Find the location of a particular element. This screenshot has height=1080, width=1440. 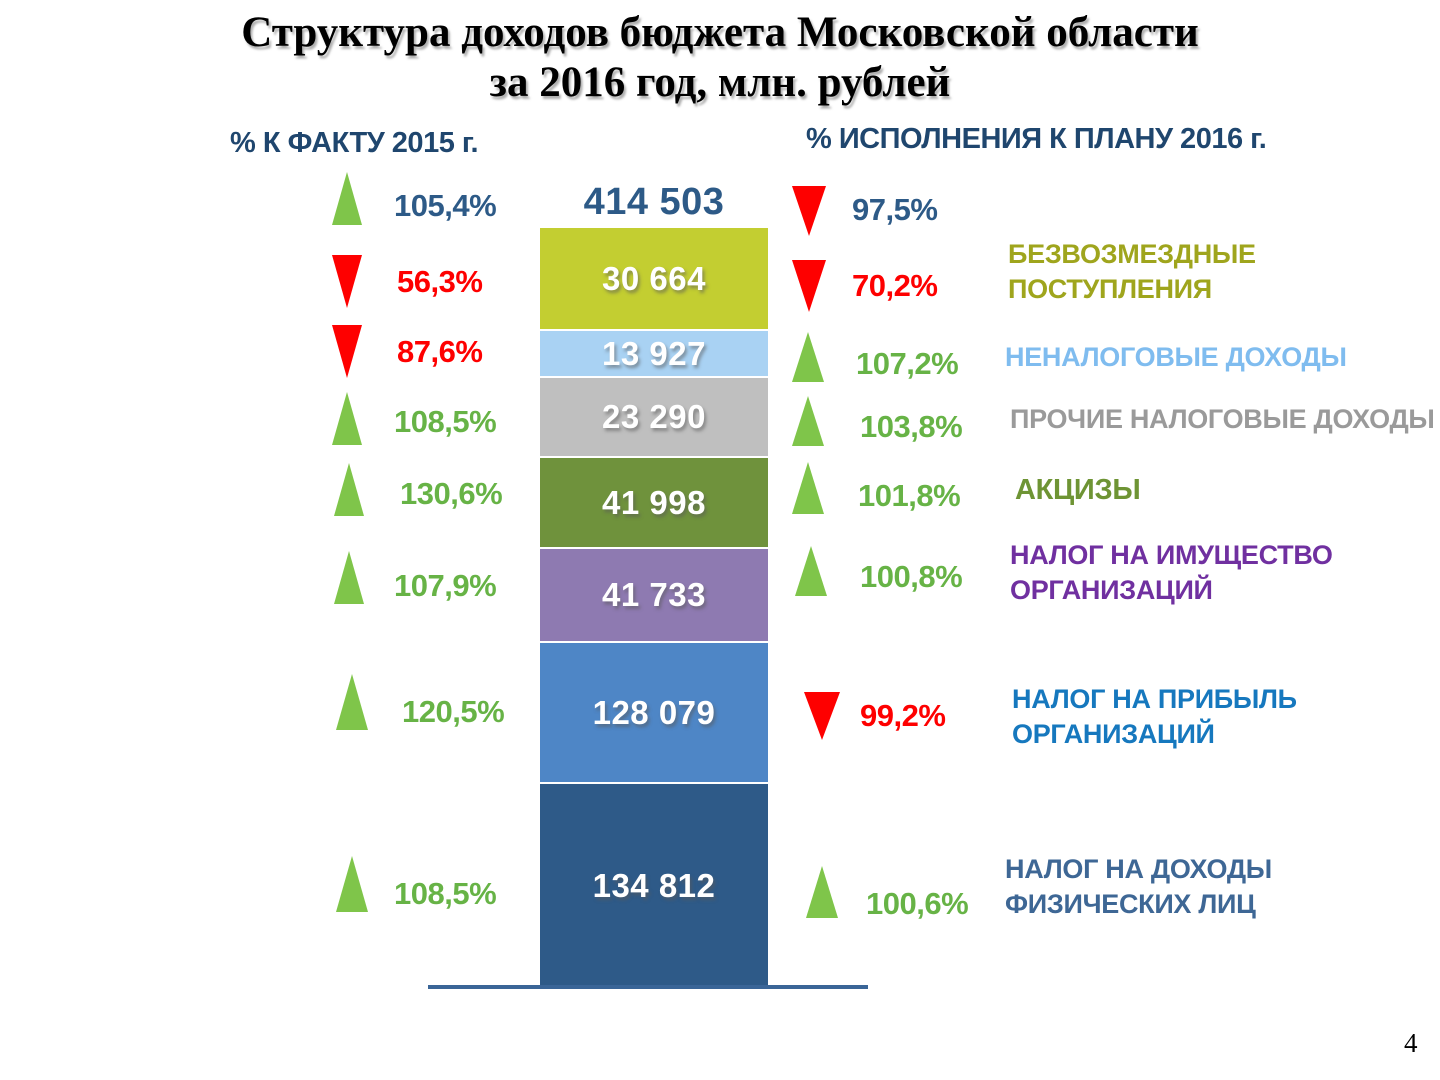

bar-segment: 134 812 is located at coordinates (654, 885).